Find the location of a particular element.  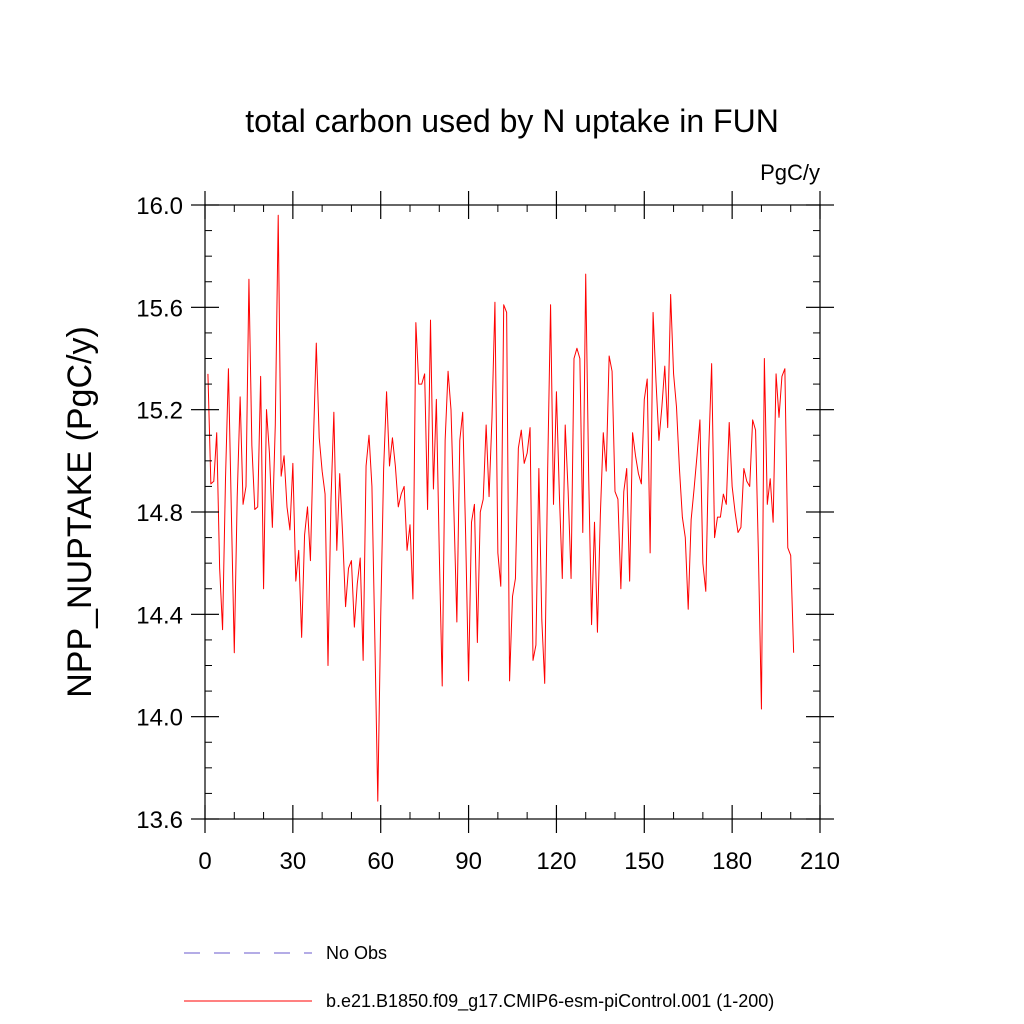

y-tick-label: 13.6 is located at coordinates (159, 820).